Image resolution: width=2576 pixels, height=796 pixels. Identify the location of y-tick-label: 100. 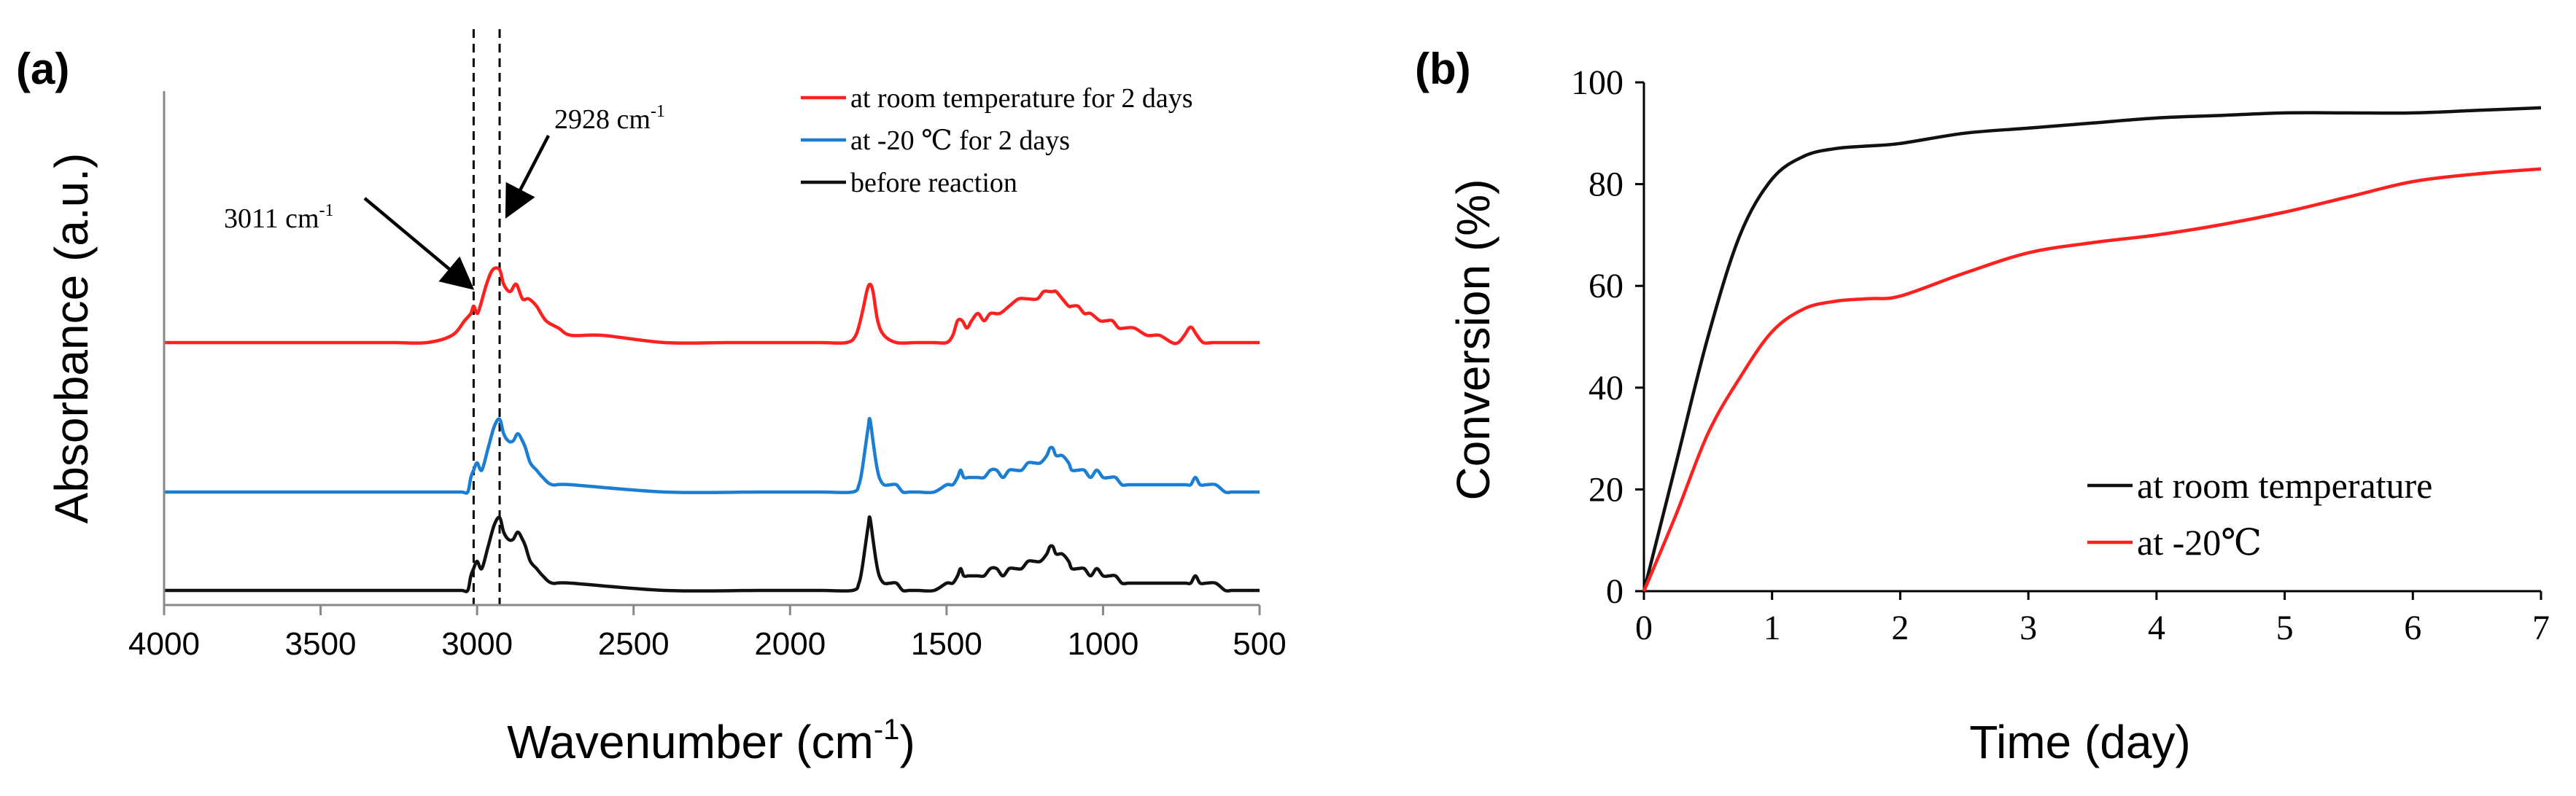
(1597, 82).